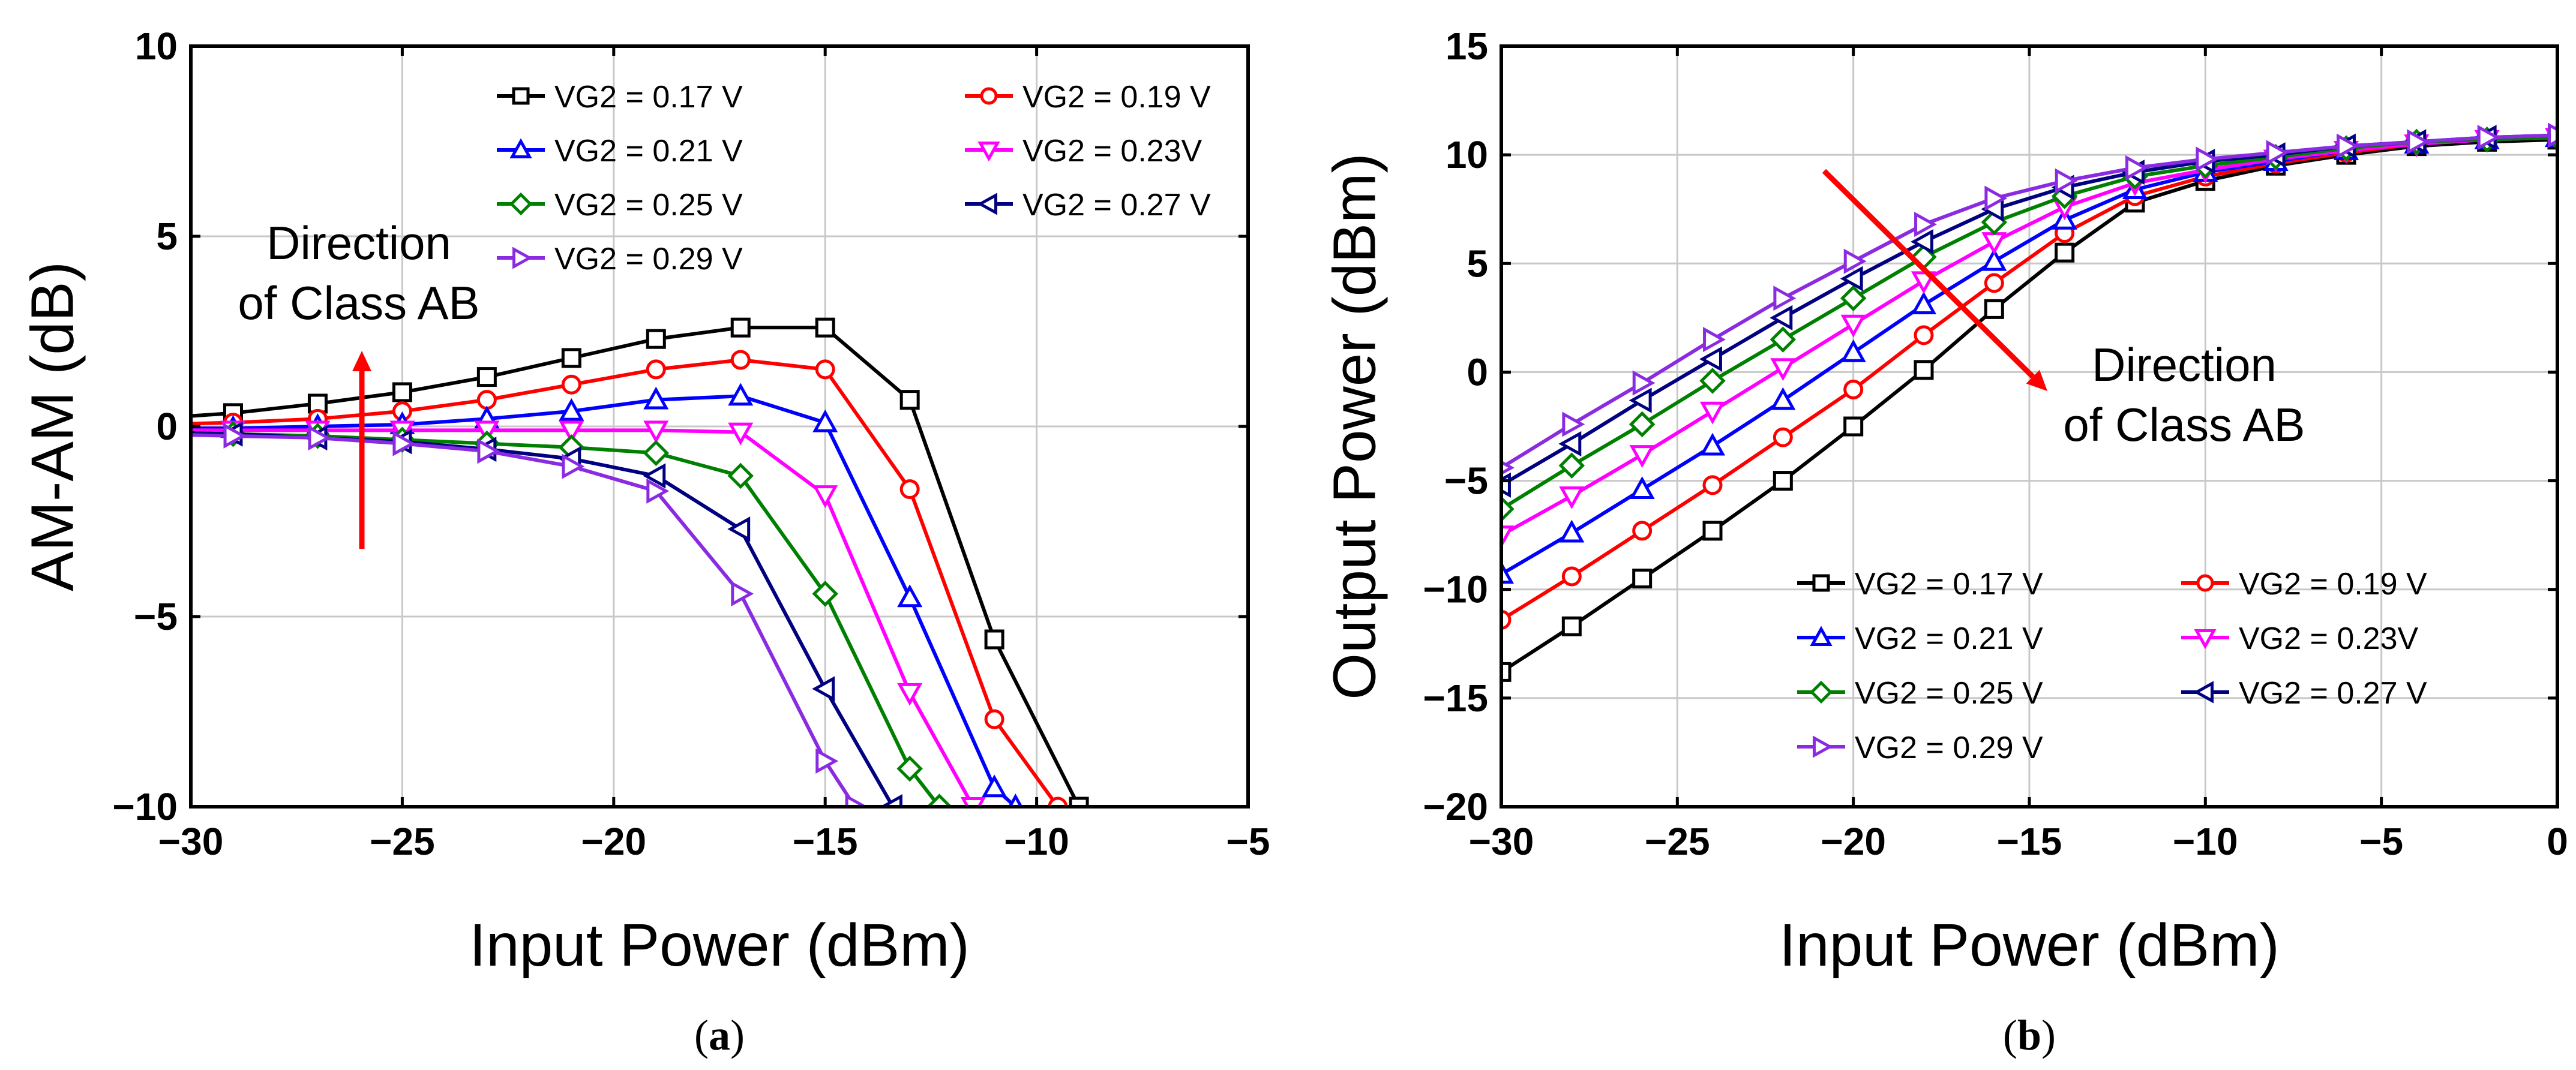 This screenshot has width=2576, height=1070. I want to click on x-tick-label: −15, so click(2029, 841).